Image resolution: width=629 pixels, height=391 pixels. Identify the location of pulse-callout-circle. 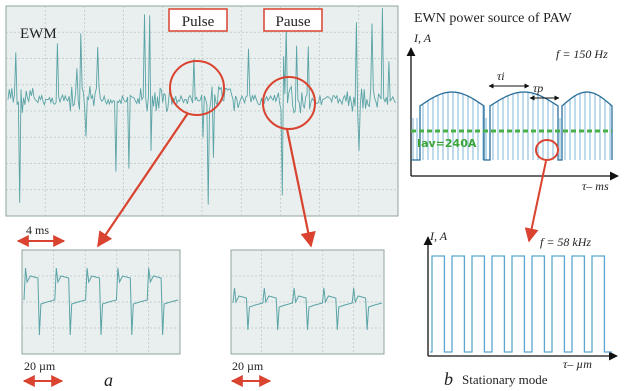
(197, 88).